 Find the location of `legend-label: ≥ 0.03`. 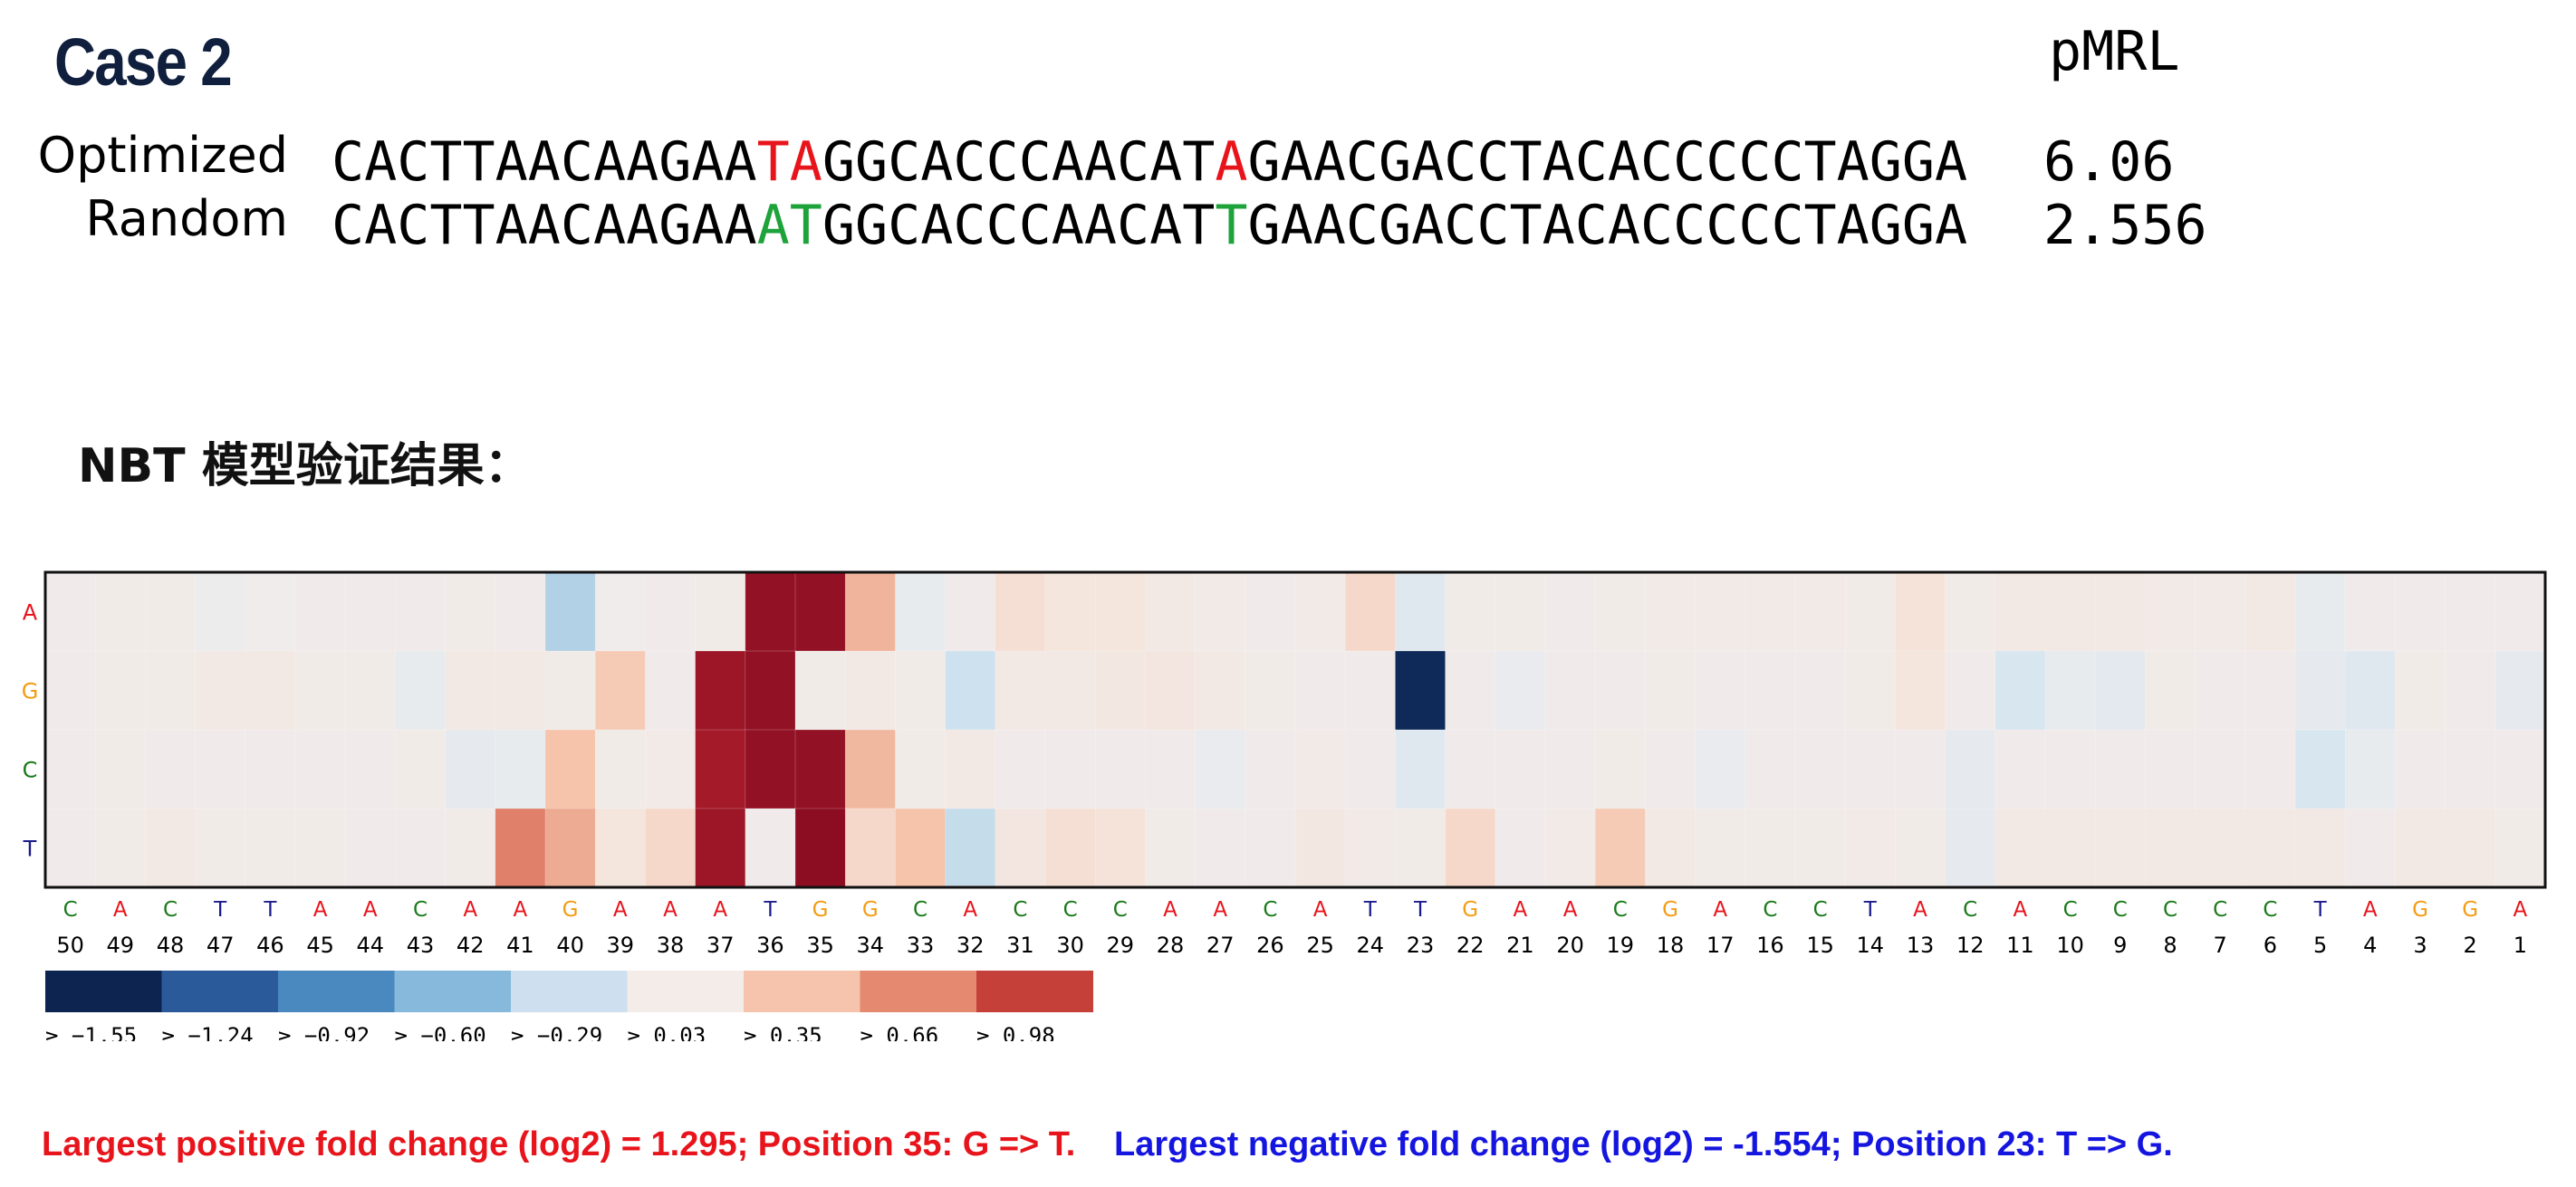

legend-label: ≥ 0.03 is located at coordinates (667, 1032).